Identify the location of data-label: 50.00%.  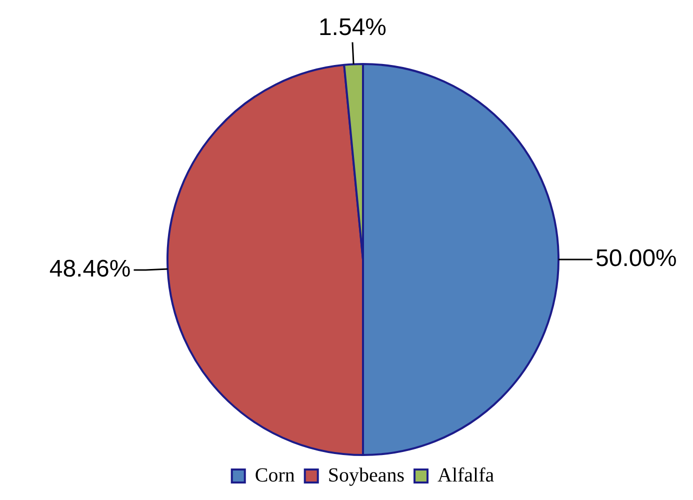
(636, 258).